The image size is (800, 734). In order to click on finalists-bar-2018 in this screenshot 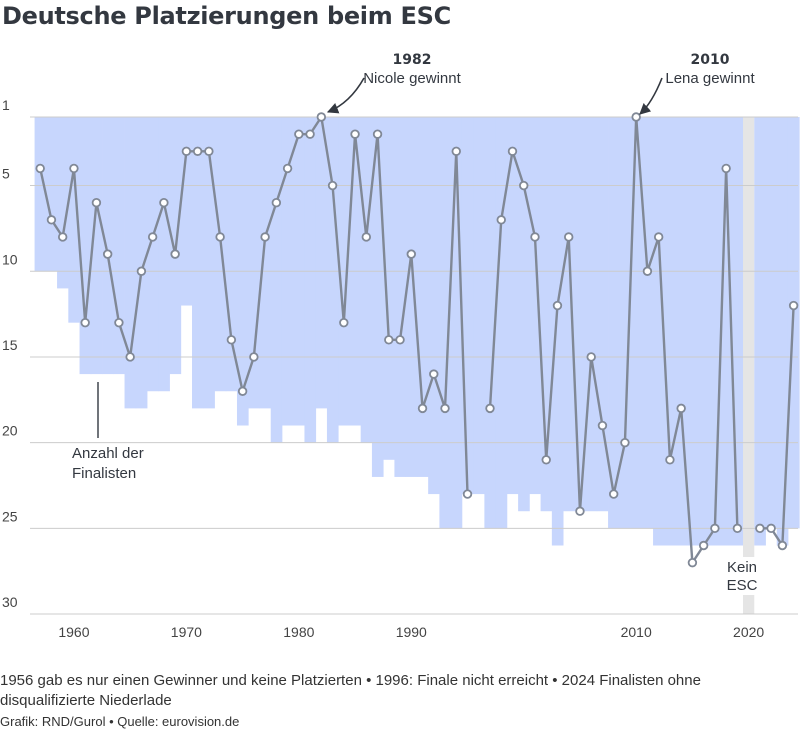, I will do `click(726, 331)`.